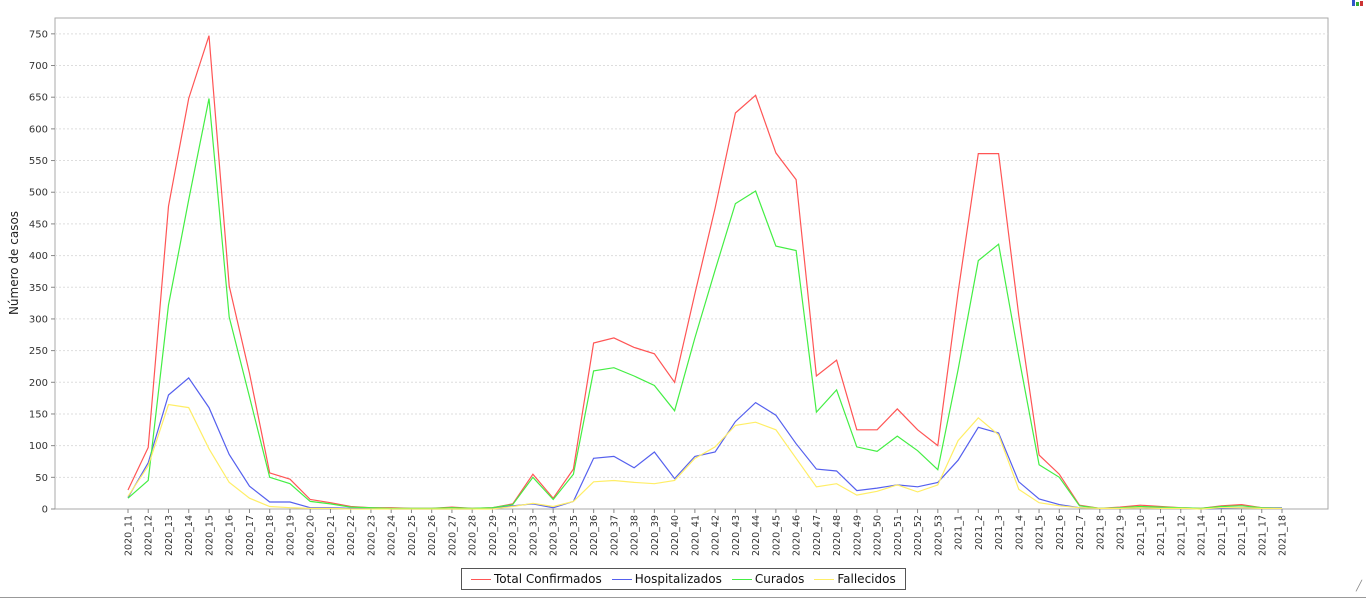  What do you see at coordinates (1358, 3) in the screenshot?
I see `chart-options-icon` at bounding box center [1358, 3].